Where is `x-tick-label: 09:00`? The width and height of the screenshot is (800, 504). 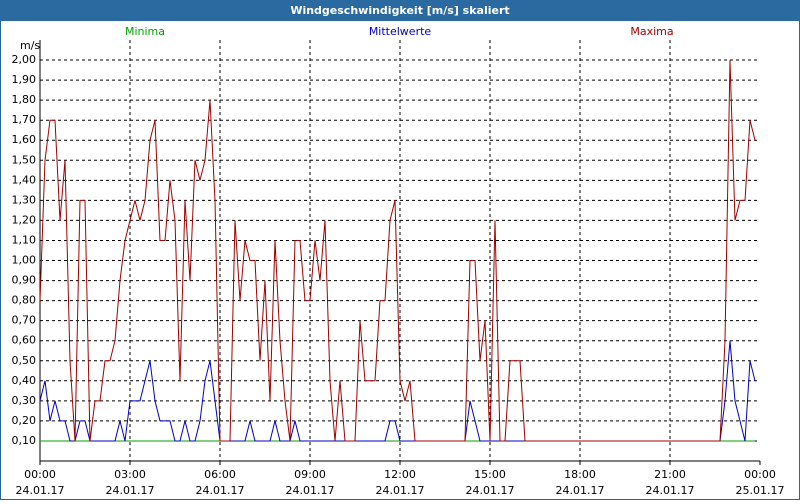
x-tick-label: 09:00 is located at coordinates (310, 474).